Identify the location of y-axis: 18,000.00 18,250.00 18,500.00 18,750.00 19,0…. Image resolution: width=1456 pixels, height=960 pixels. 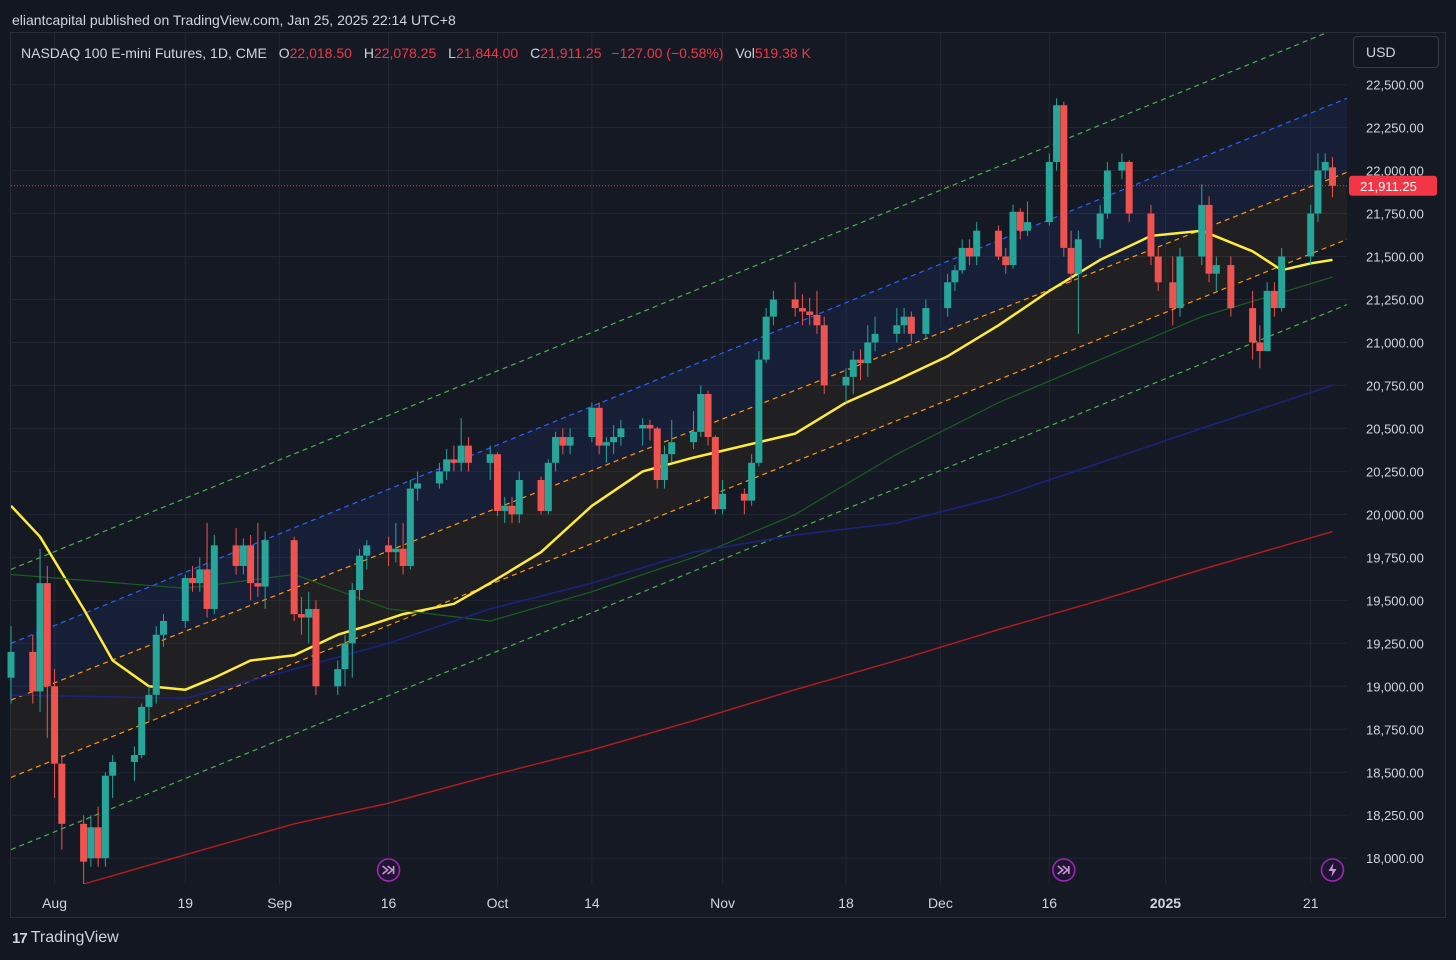
(1393, 472).